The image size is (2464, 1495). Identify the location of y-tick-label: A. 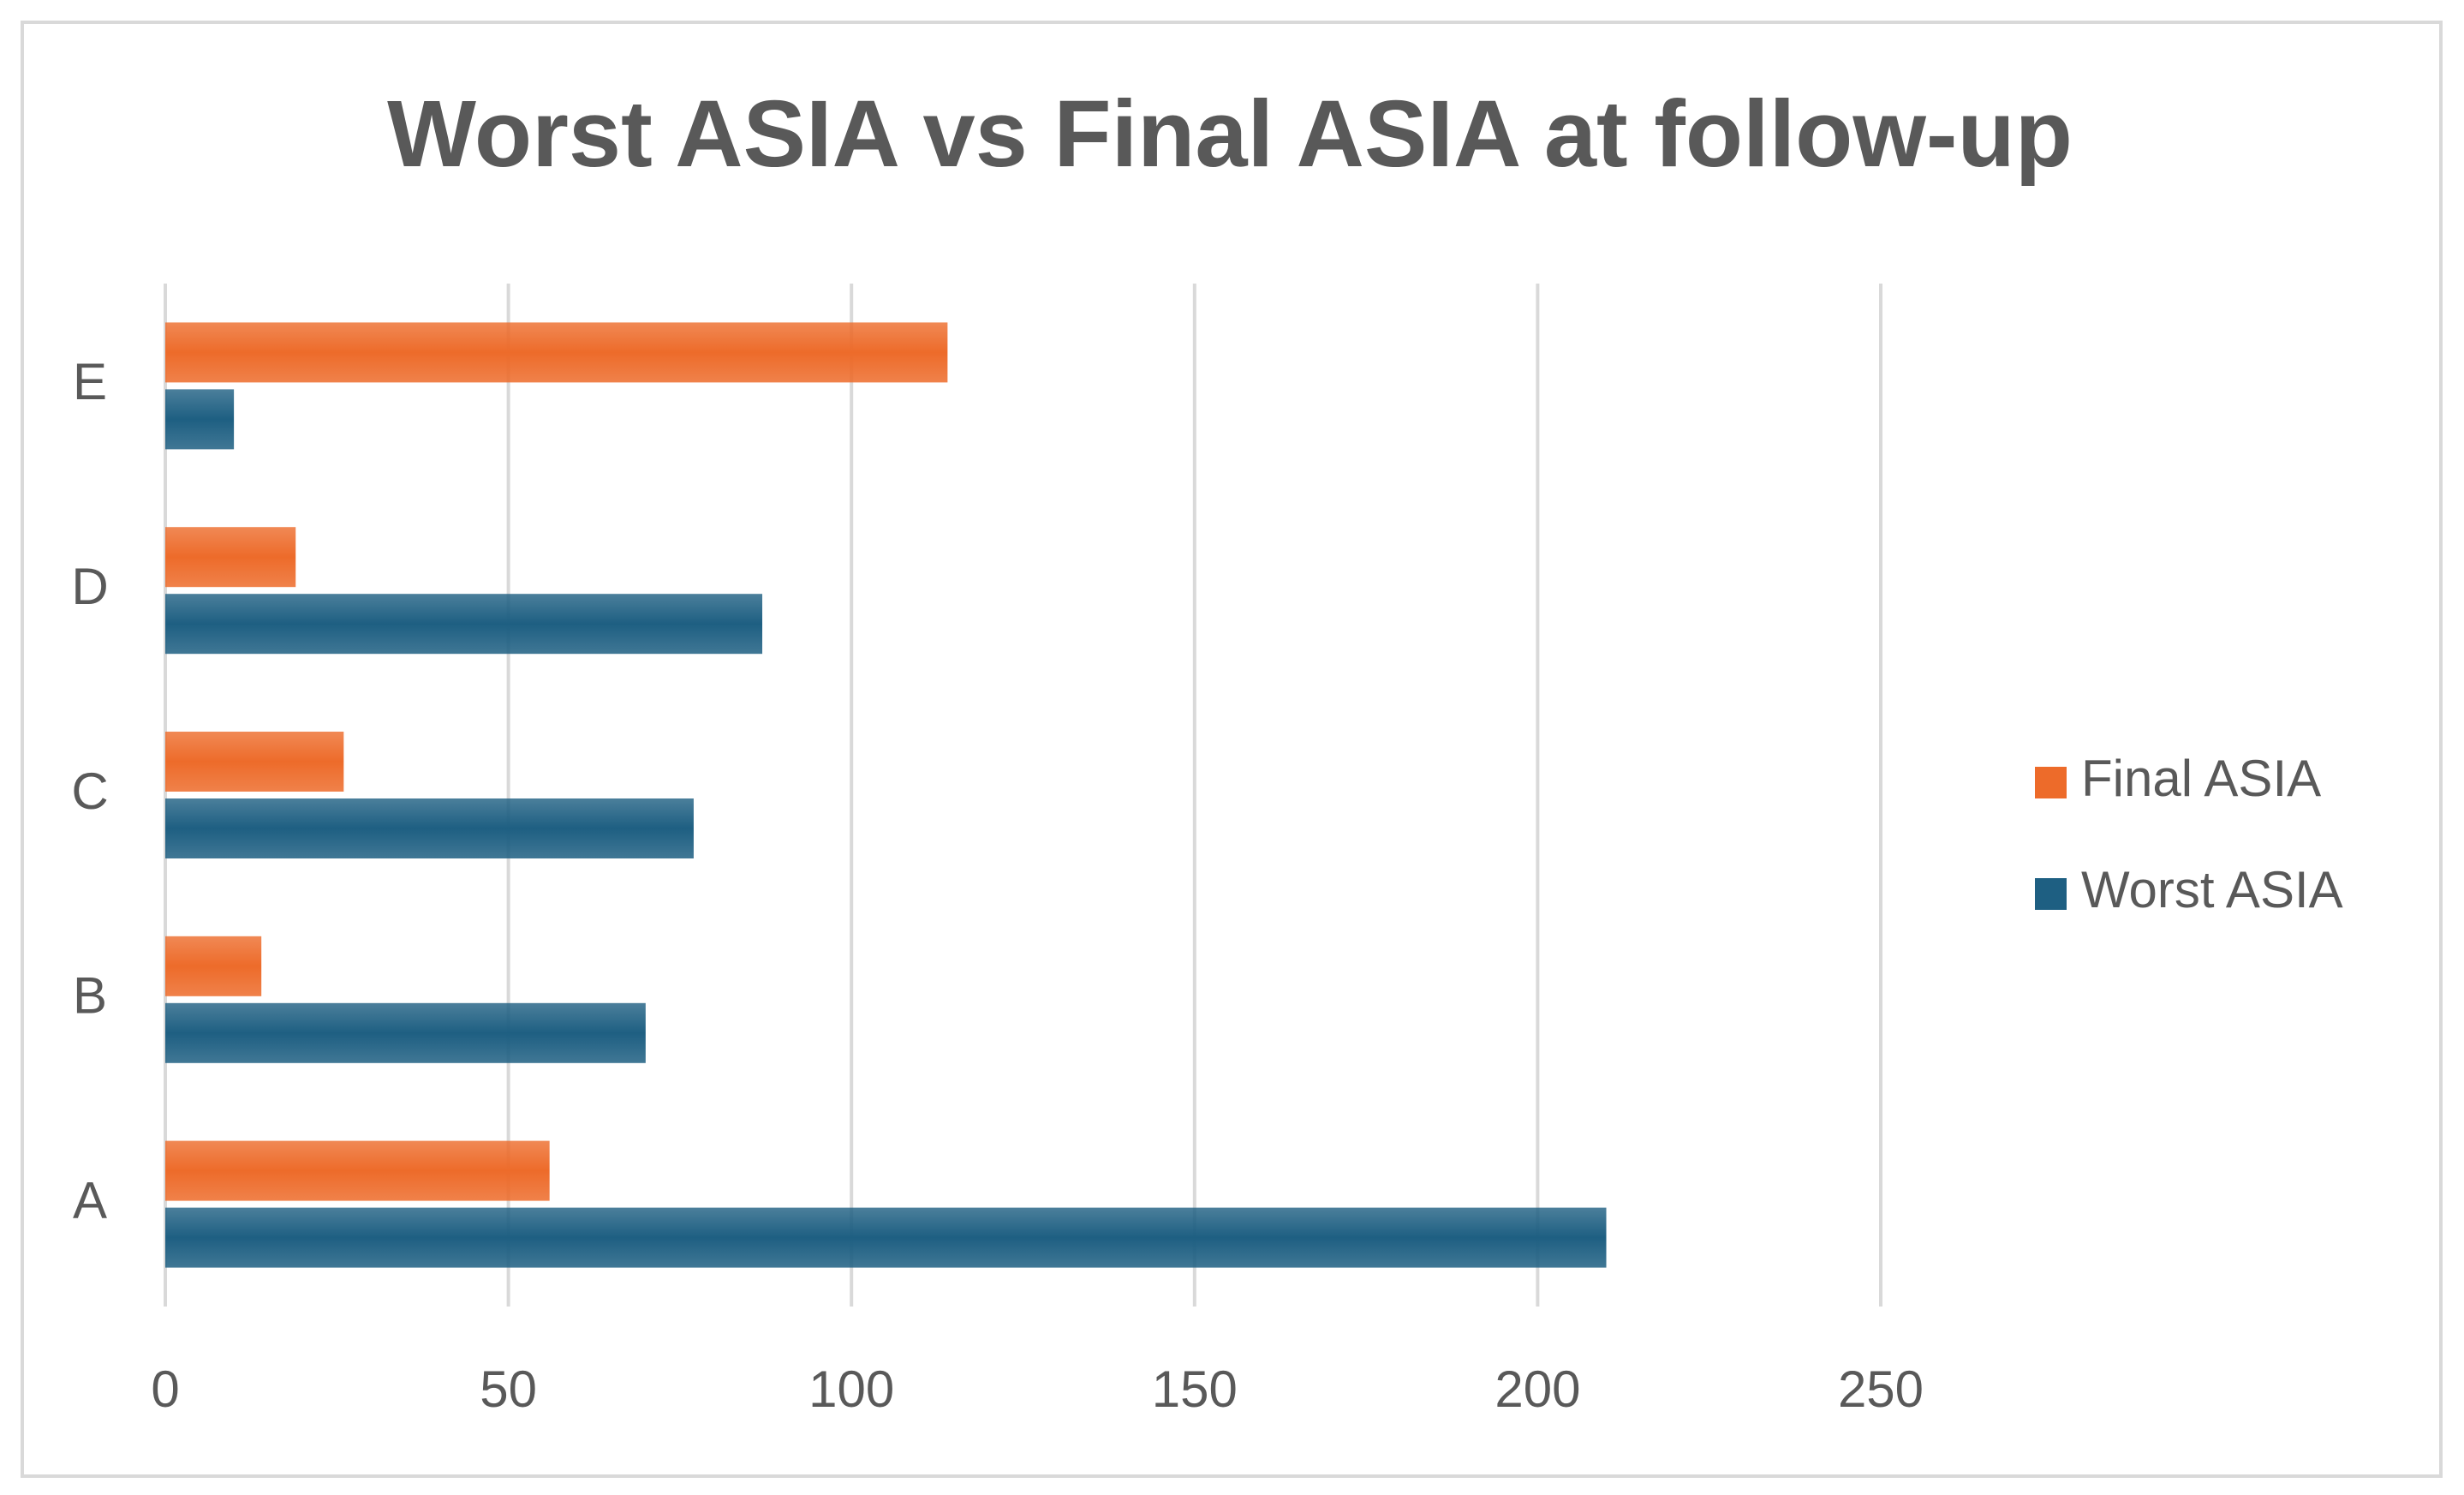
(90, 1200).